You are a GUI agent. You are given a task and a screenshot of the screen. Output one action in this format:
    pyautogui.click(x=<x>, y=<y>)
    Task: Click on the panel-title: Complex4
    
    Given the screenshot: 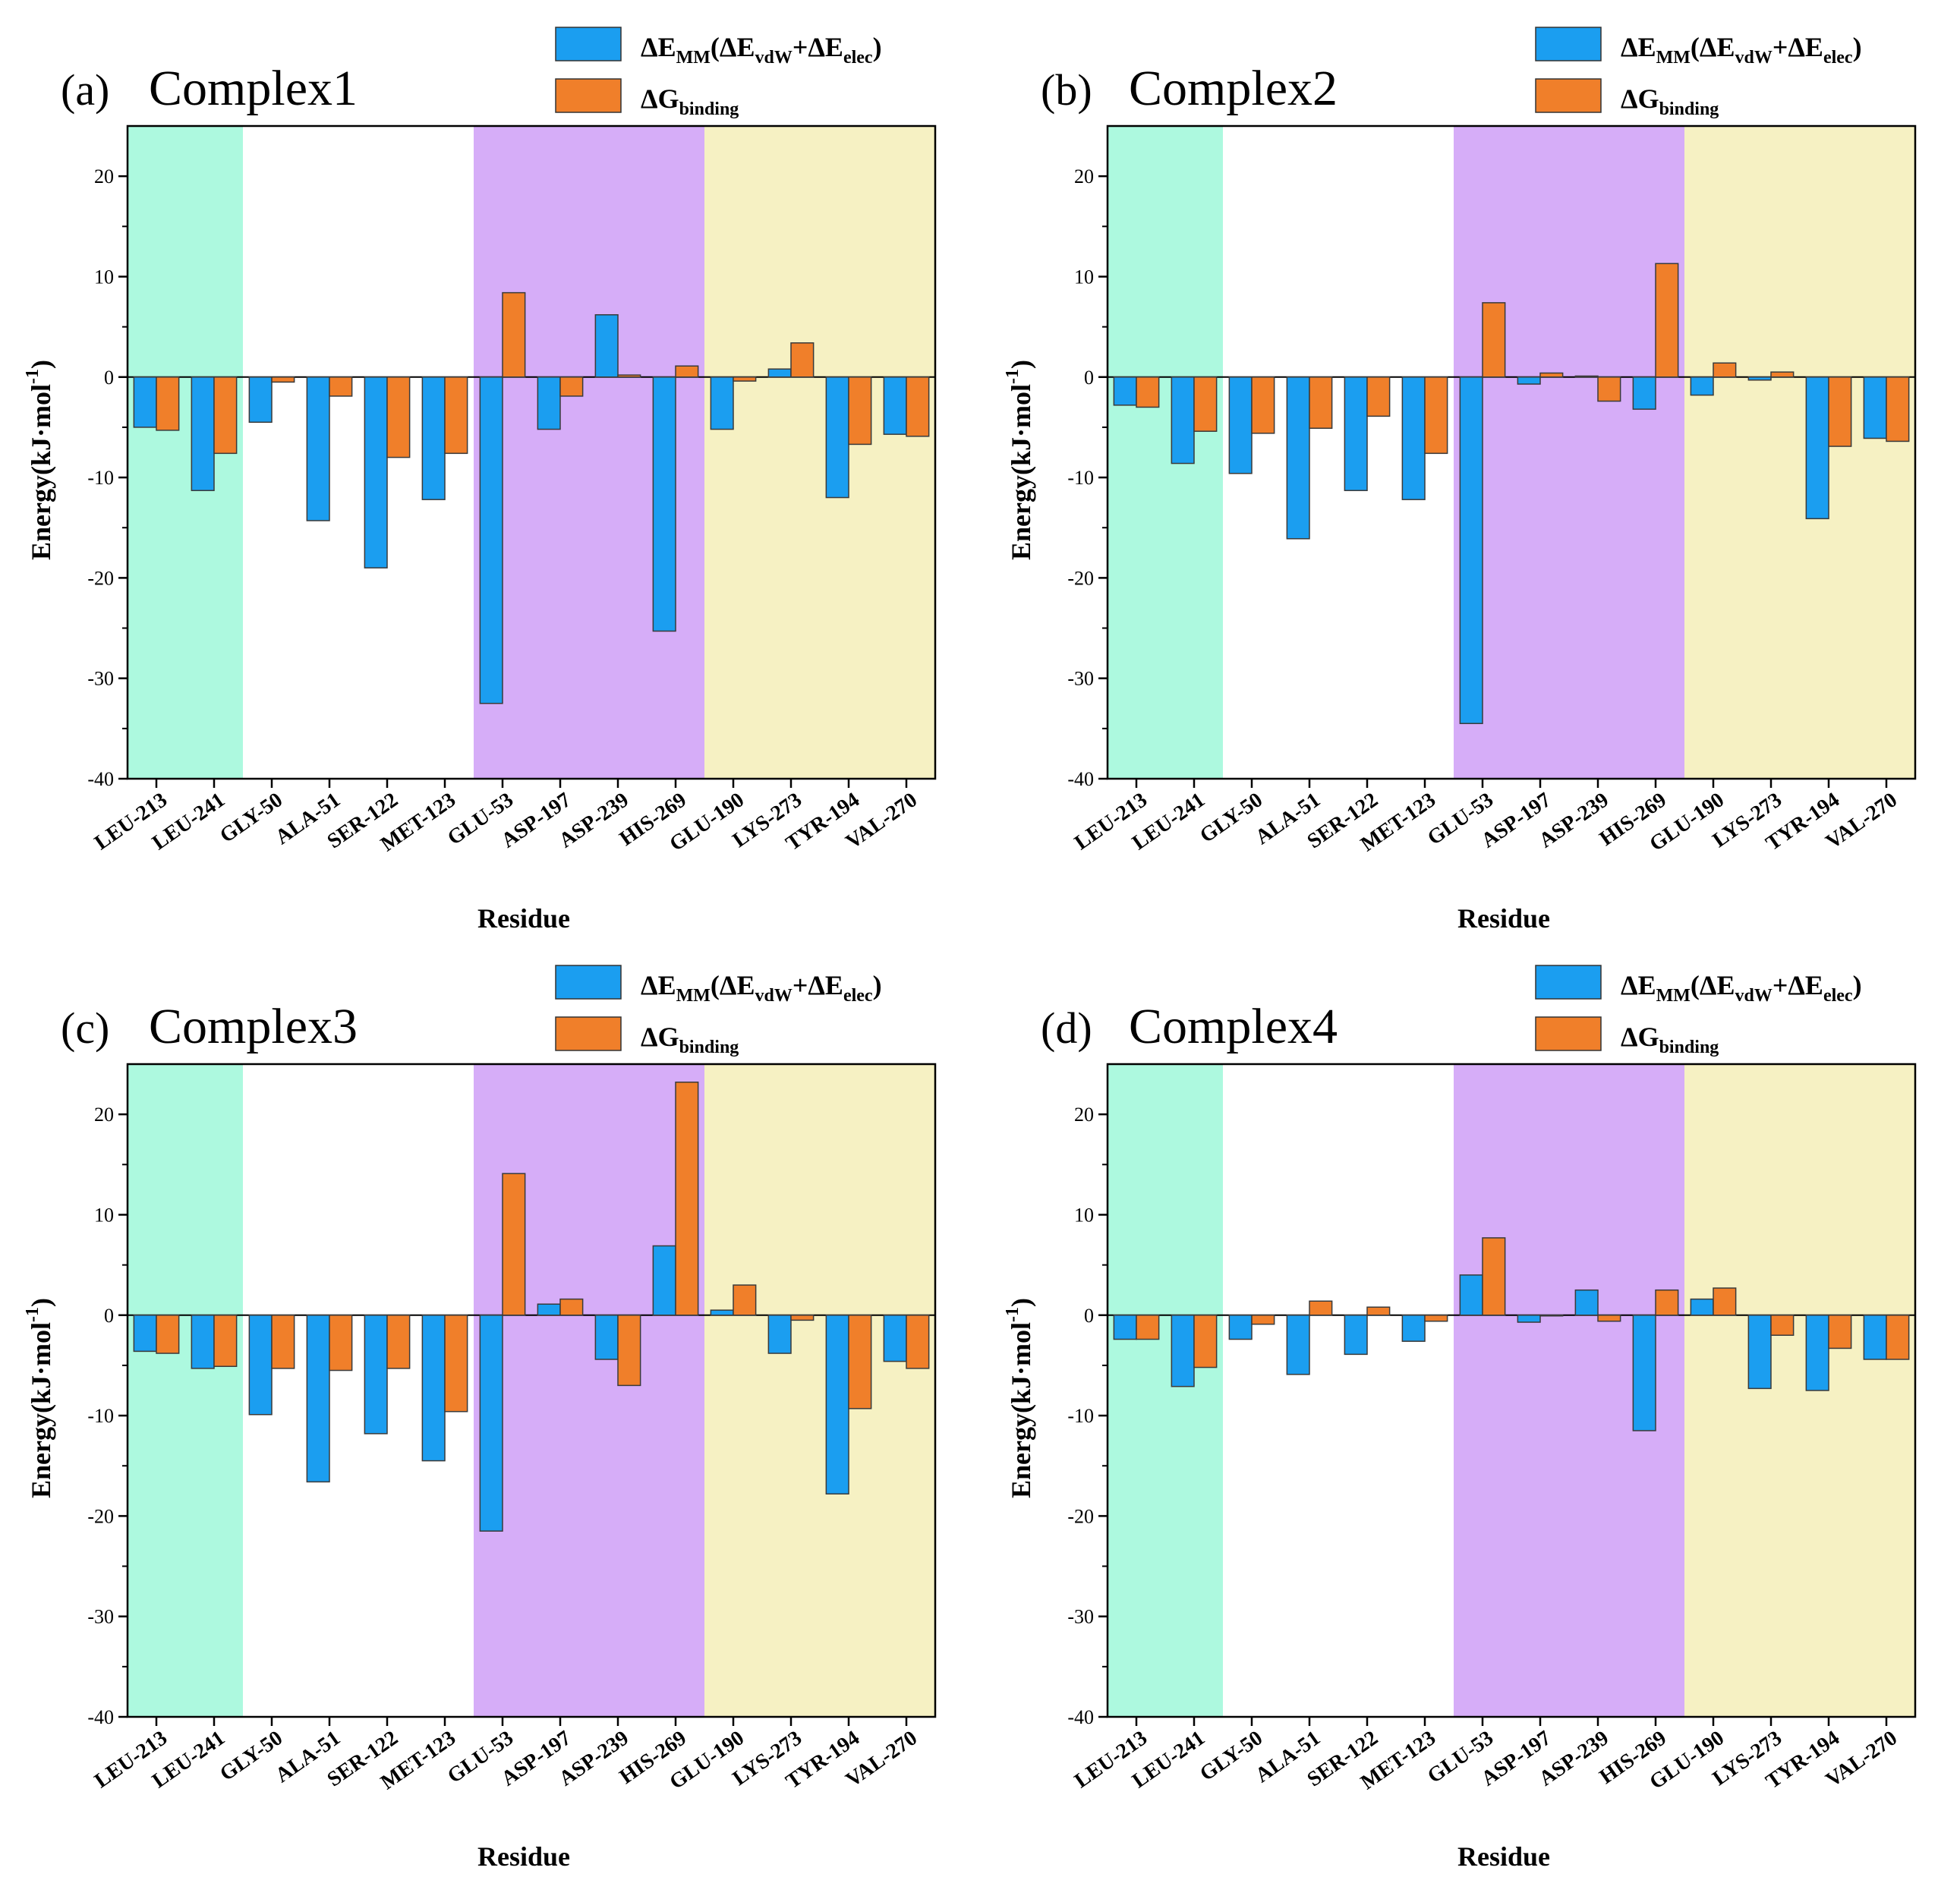 What is the action you would take?
    pyautogui.click(x=1233, y=1026)
    